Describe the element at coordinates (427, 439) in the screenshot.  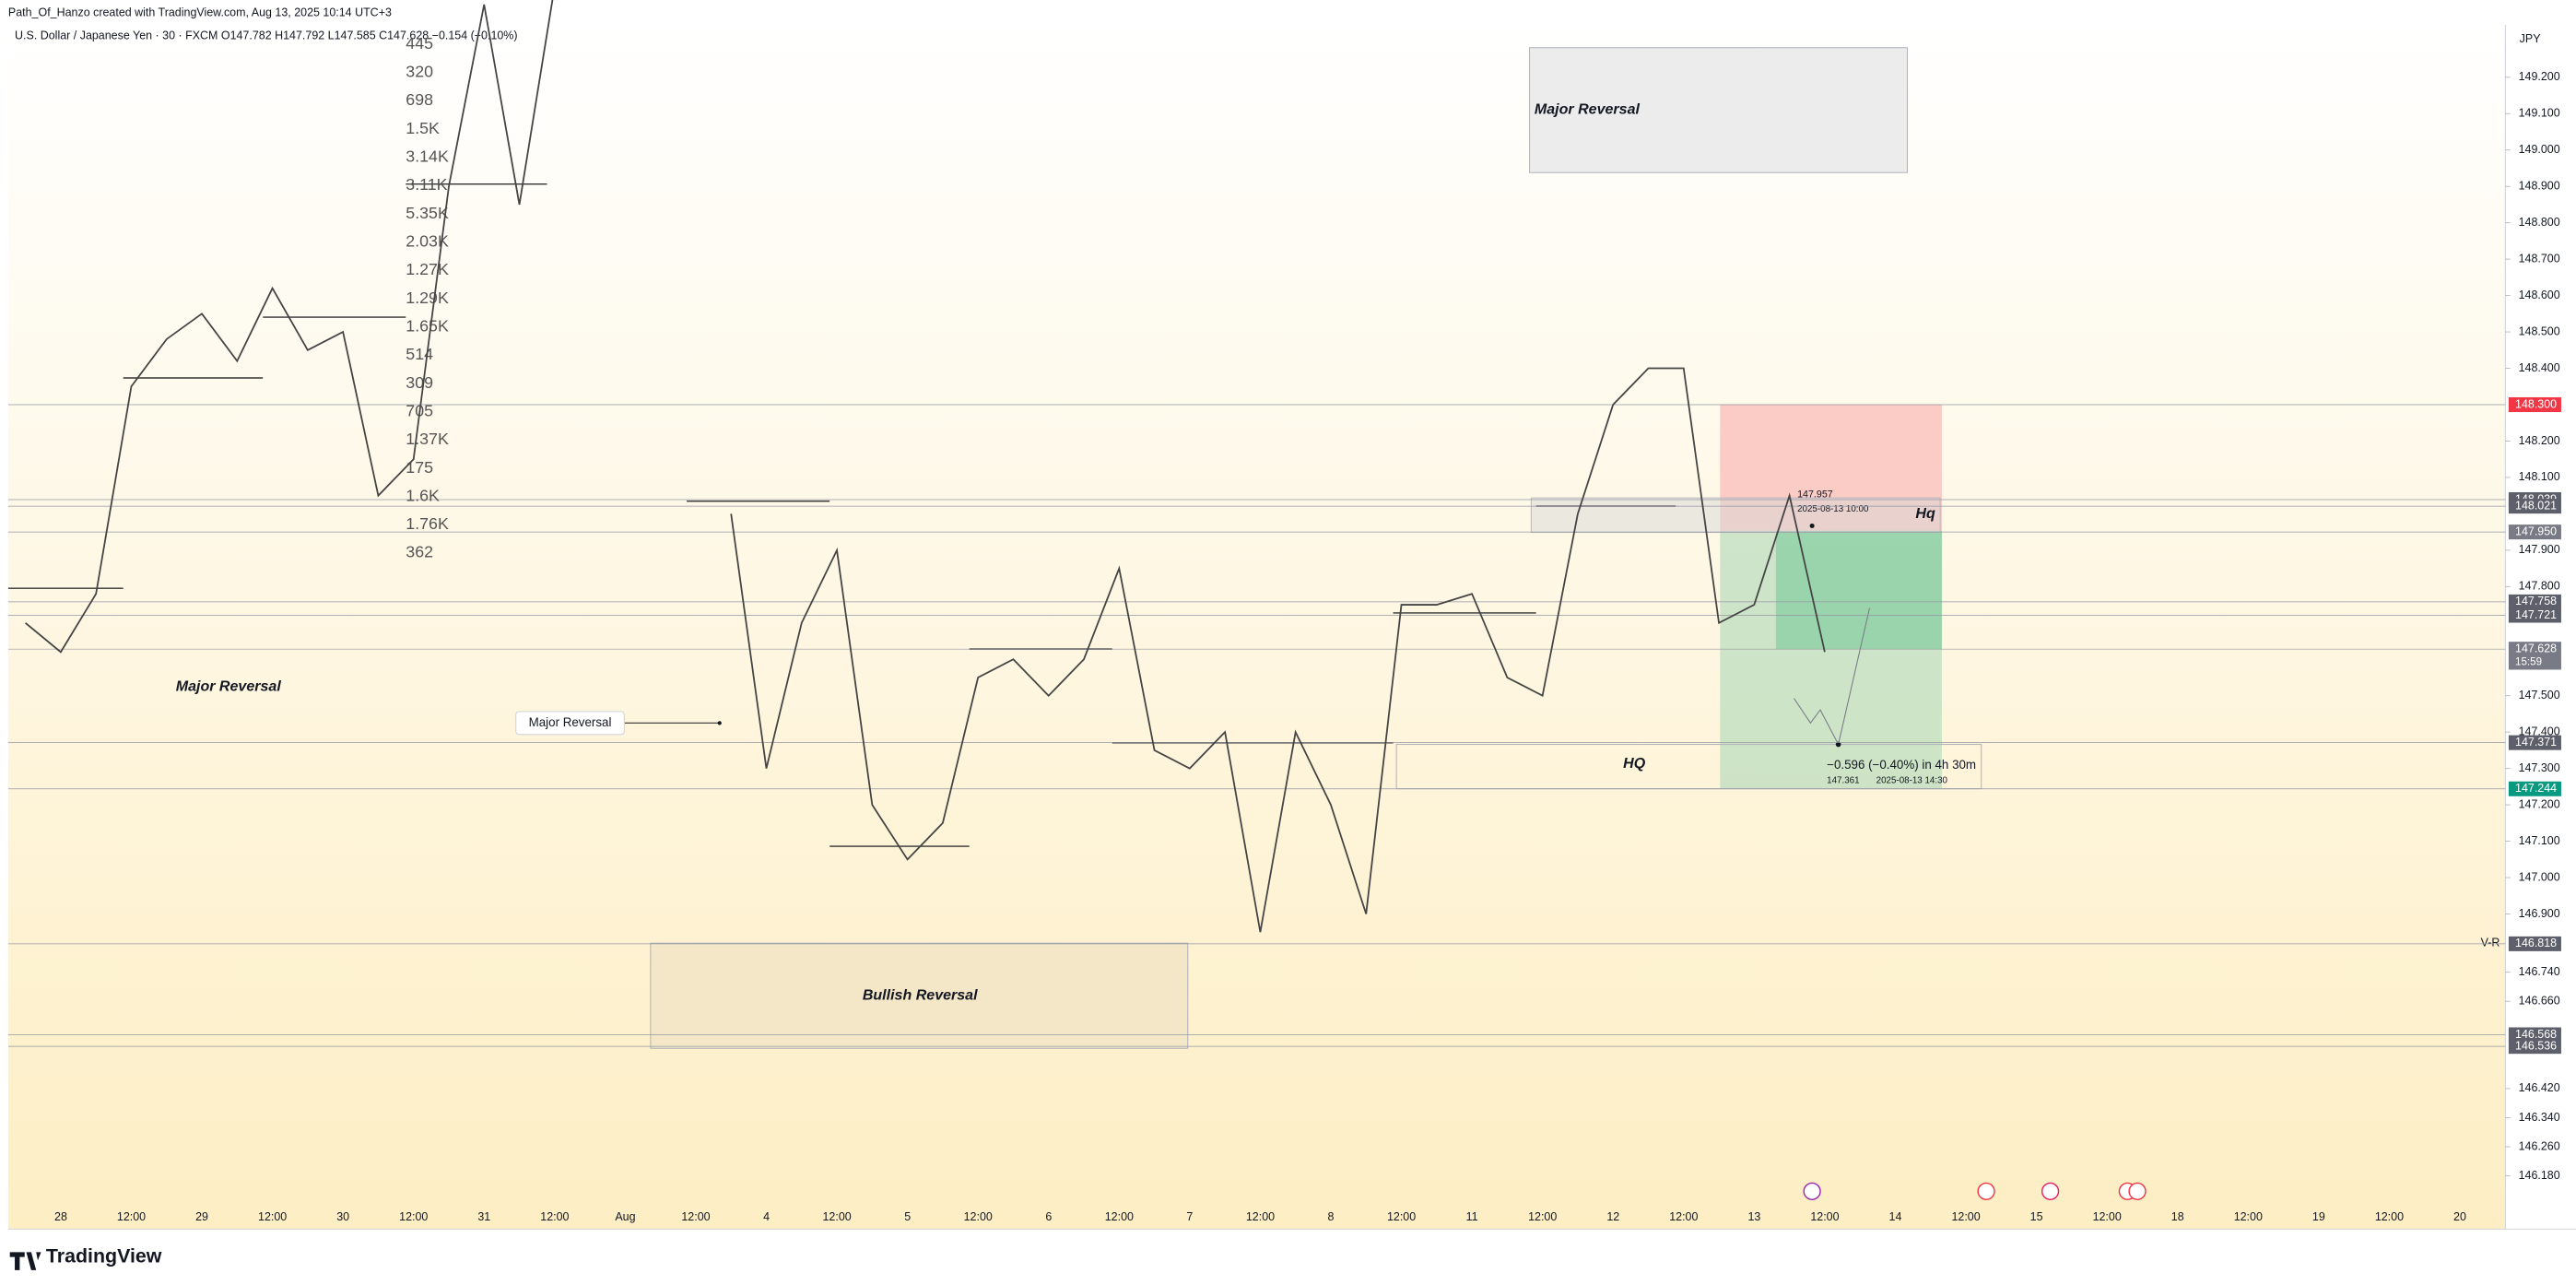
I see `volume-label: 1.37K` at that location.